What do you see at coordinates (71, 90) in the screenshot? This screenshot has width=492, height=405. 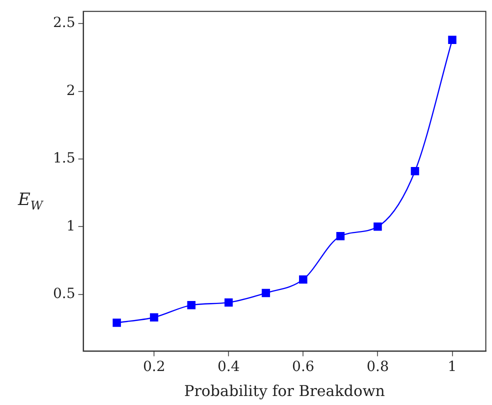 I see `y-tick-label: 2` at bounding box center [71, 90].